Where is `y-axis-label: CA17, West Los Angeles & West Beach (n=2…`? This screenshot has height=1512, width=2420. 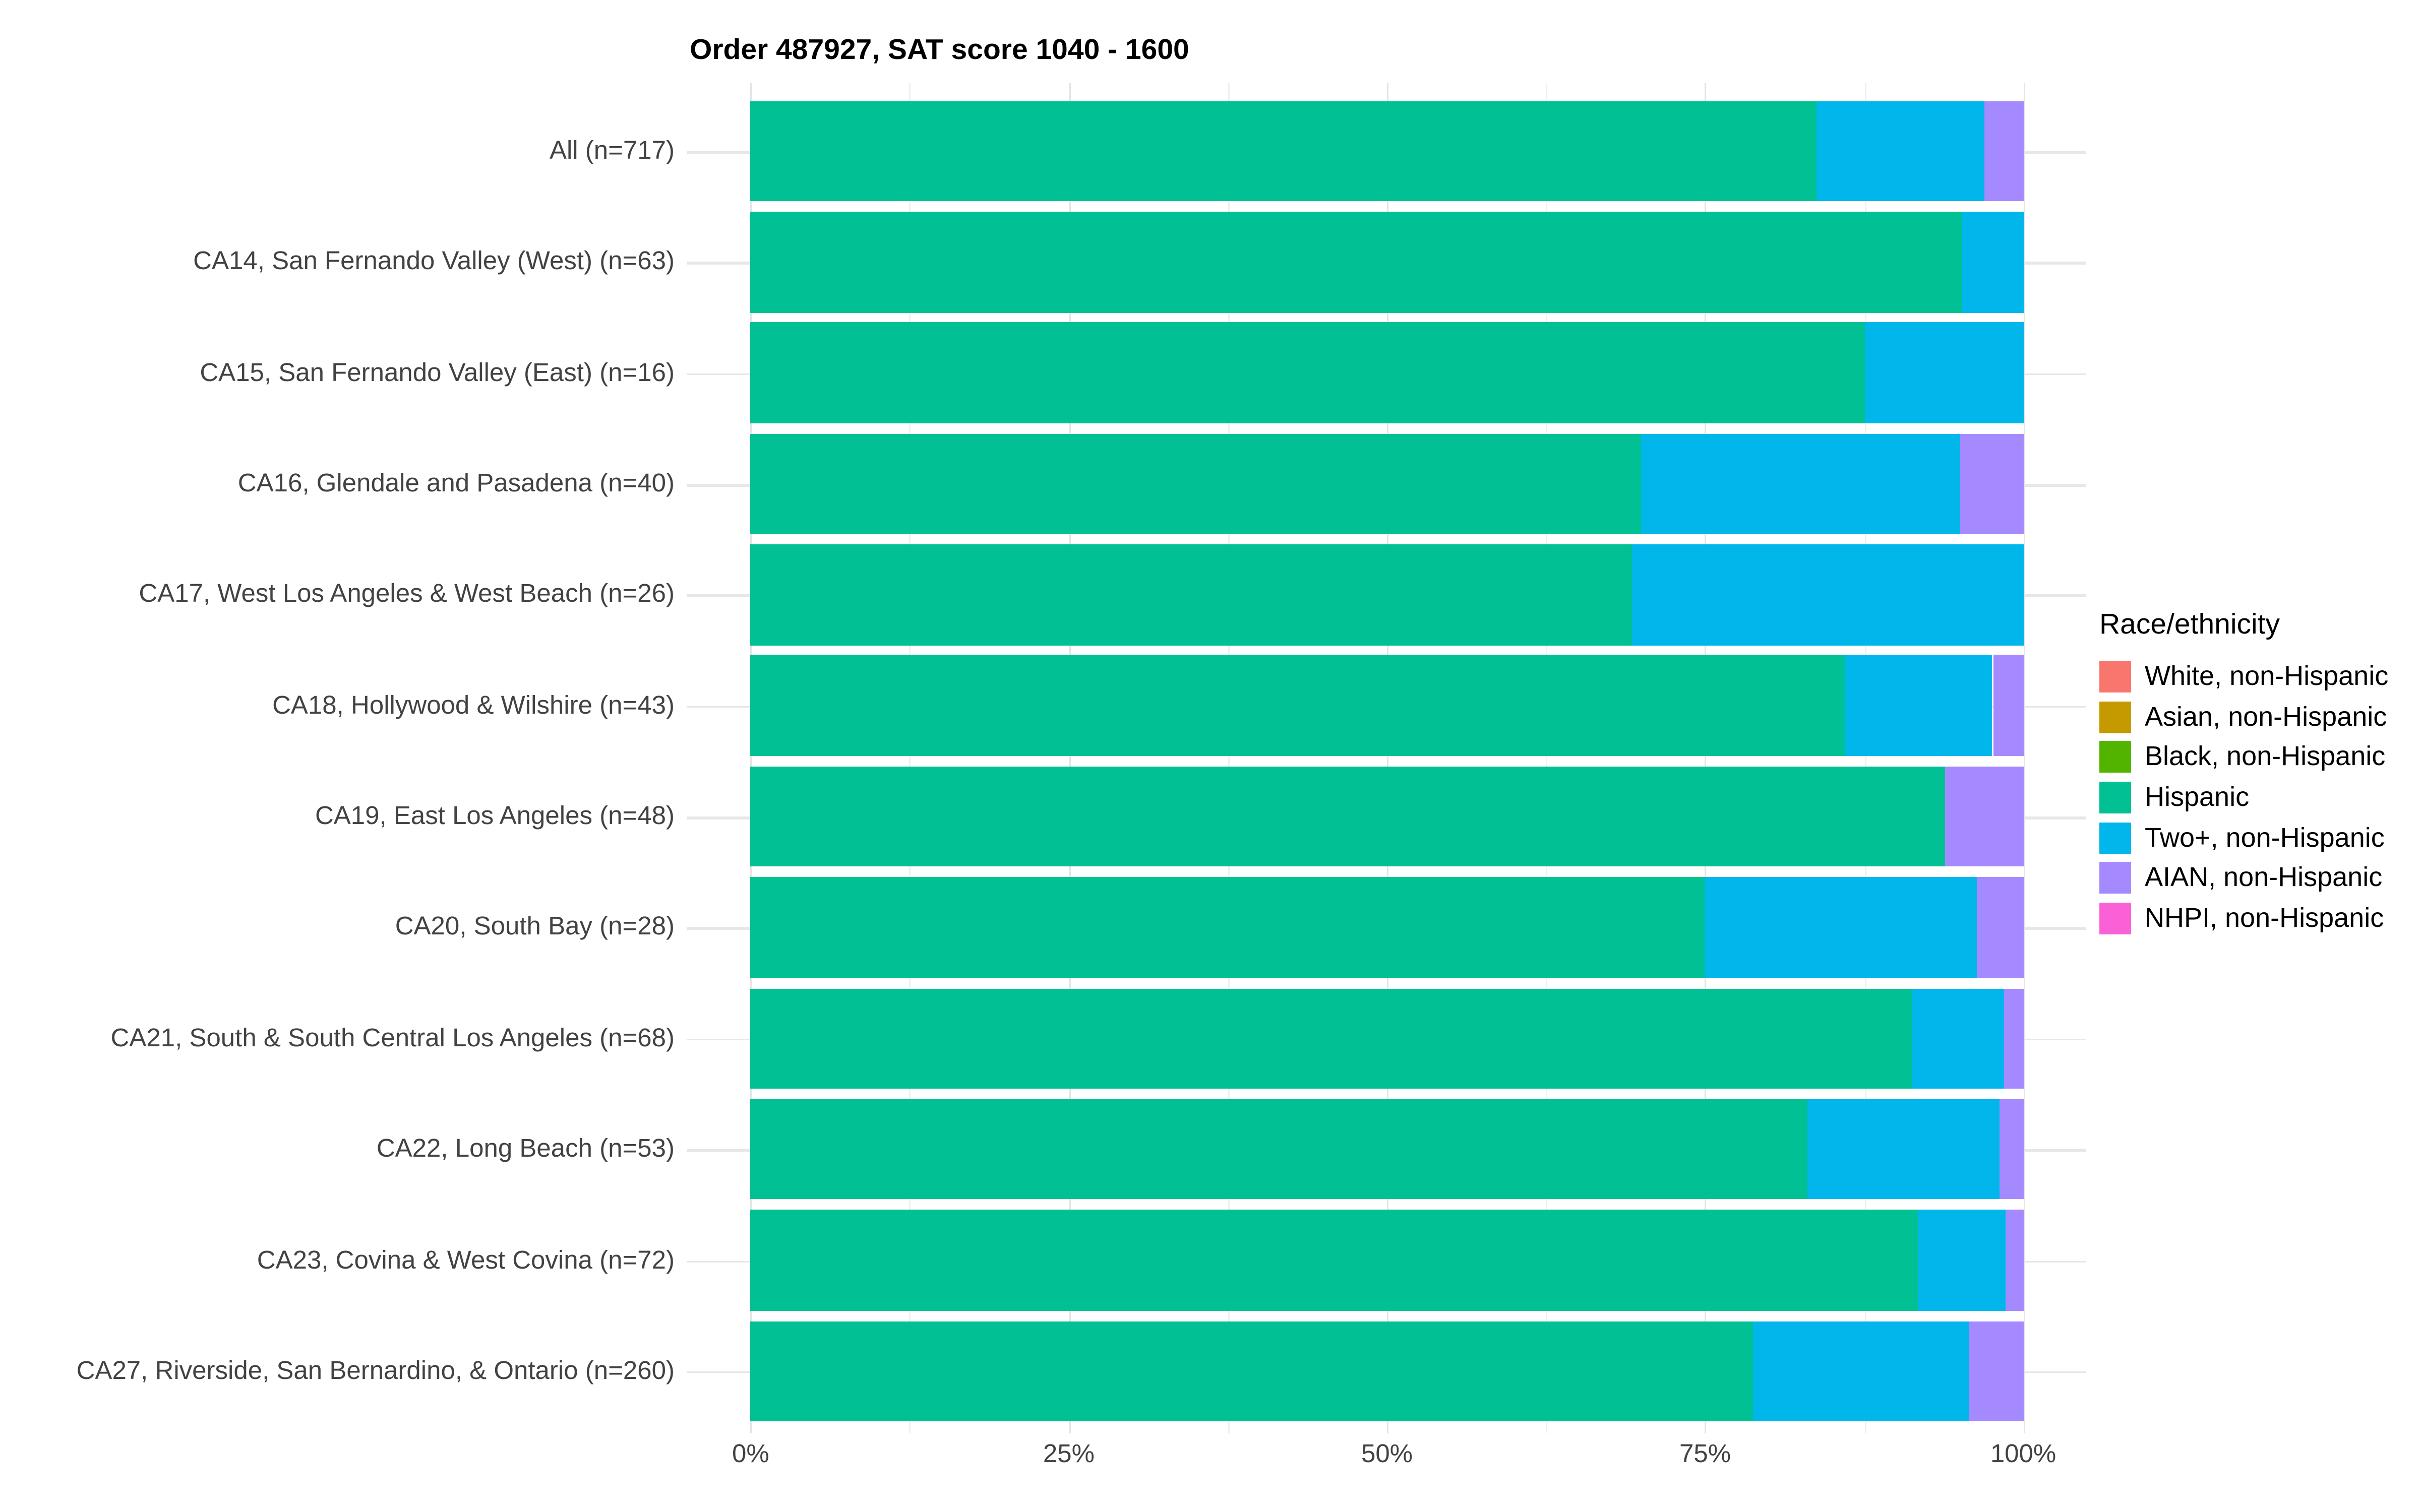
y-axis-label: CA17, West Los Angeles & West Beach (n=2… is located at coordinates (407, 594).